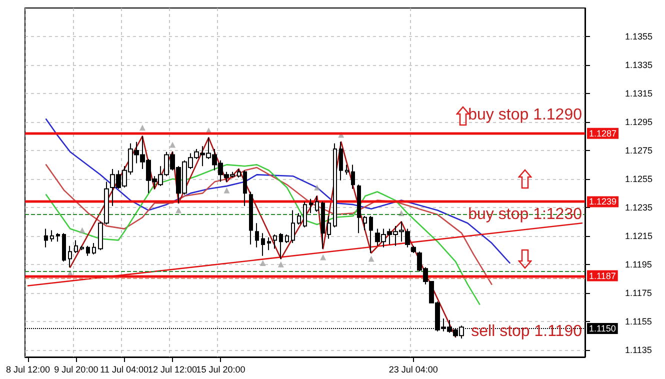 This screenshot has width=665, height=379. Describe the element at coordinates (173, 369) in the screenshot. I see `x-tick-label: 12 Jul 12:00` at that location.